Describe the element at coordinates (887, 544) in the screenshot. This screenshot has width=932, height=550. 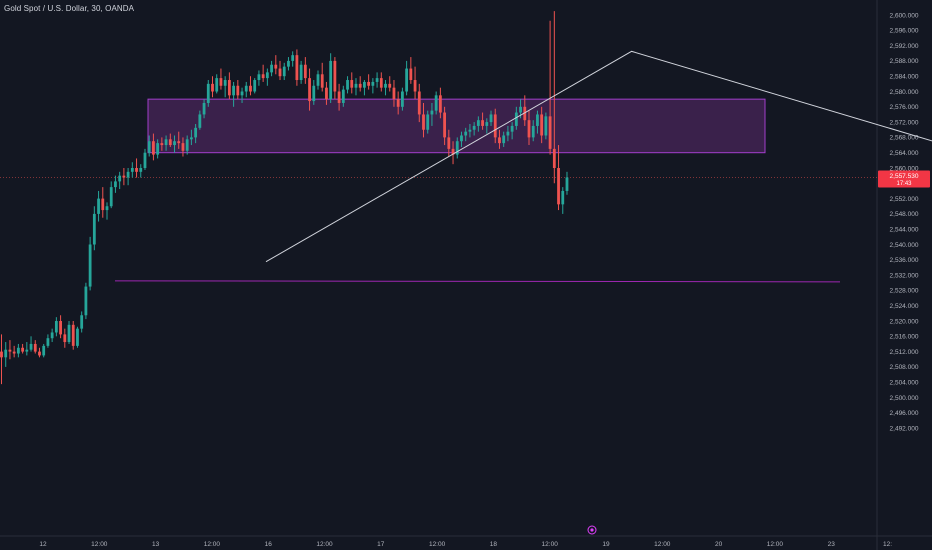
I see `x-tick-label: 12:` at that location.